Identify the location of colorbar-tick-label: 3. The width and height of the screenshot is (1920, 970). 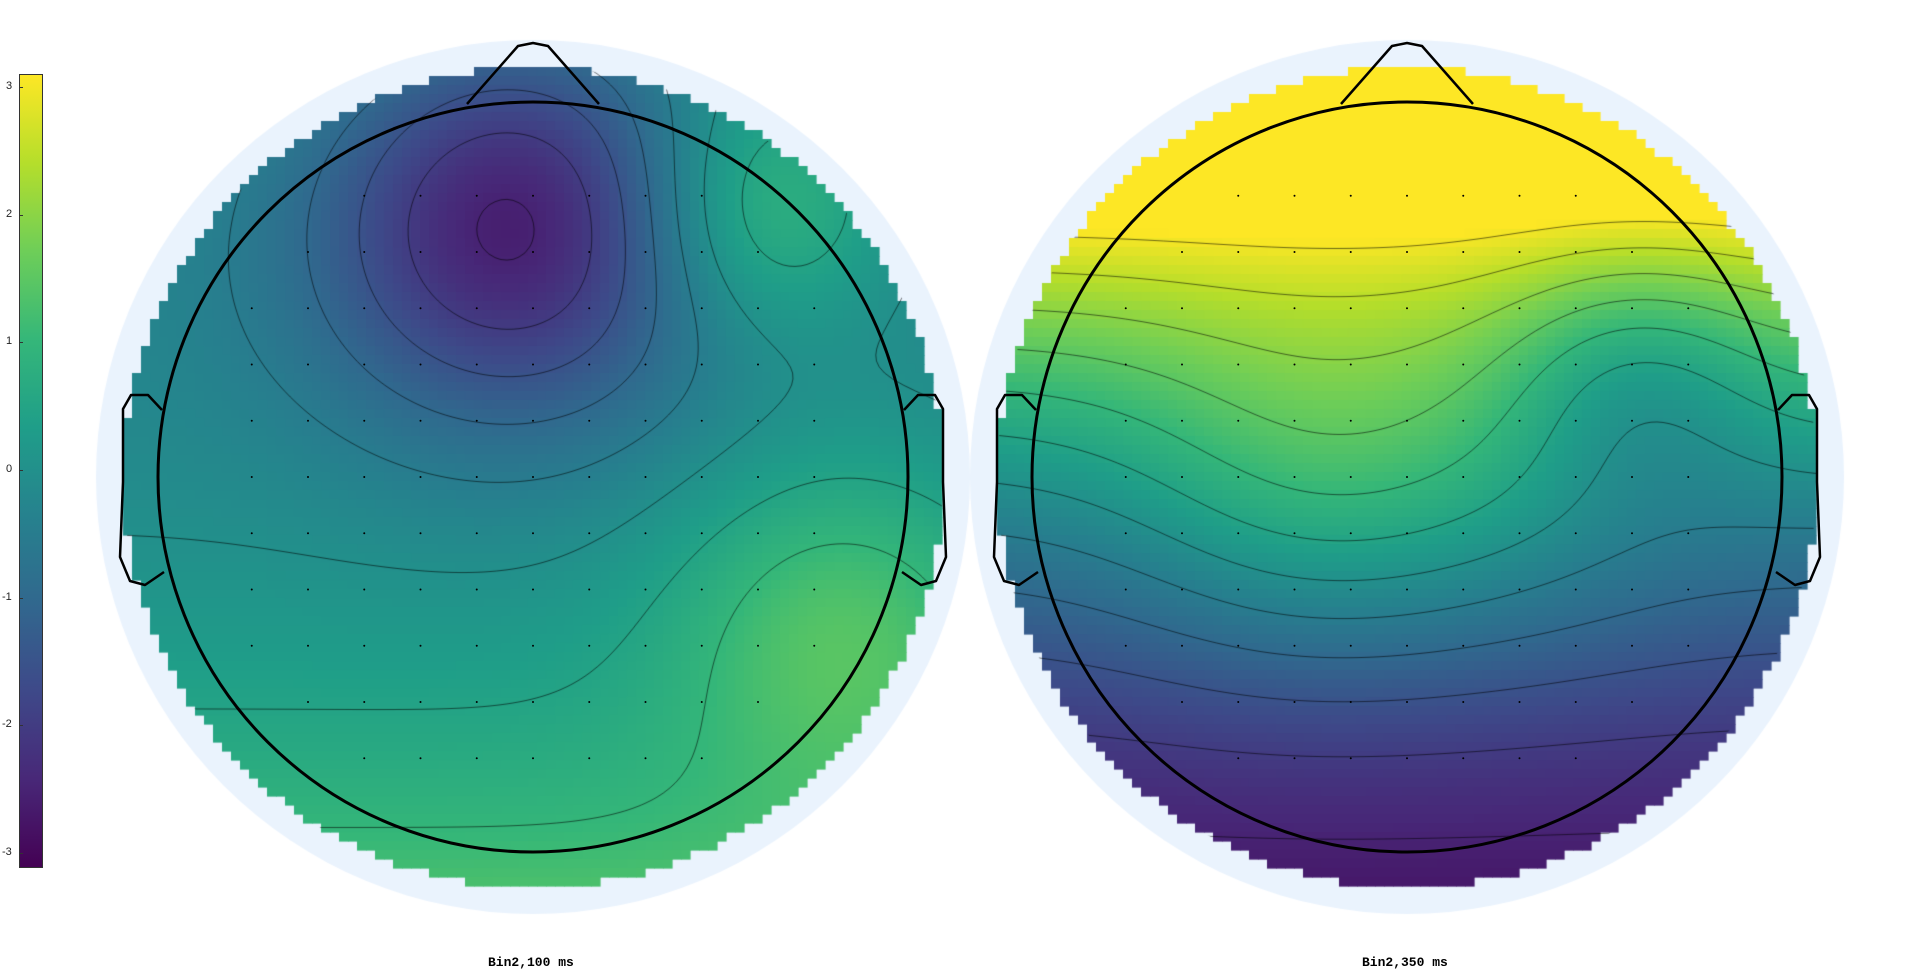
(9, 85).